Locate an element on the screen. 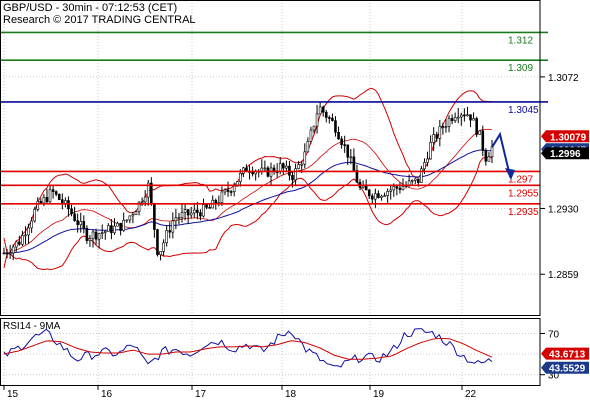 This screenshot has height=400, width=590. rsi-tick-label: 70 is located at coordinates (554, 334).